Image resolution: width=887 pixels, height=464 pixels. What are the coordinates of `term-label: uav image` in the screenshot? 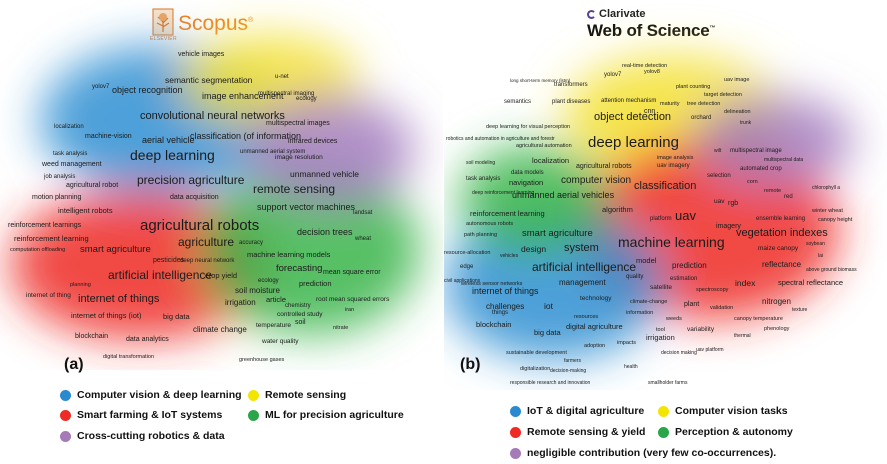 It's located at (736, 80).